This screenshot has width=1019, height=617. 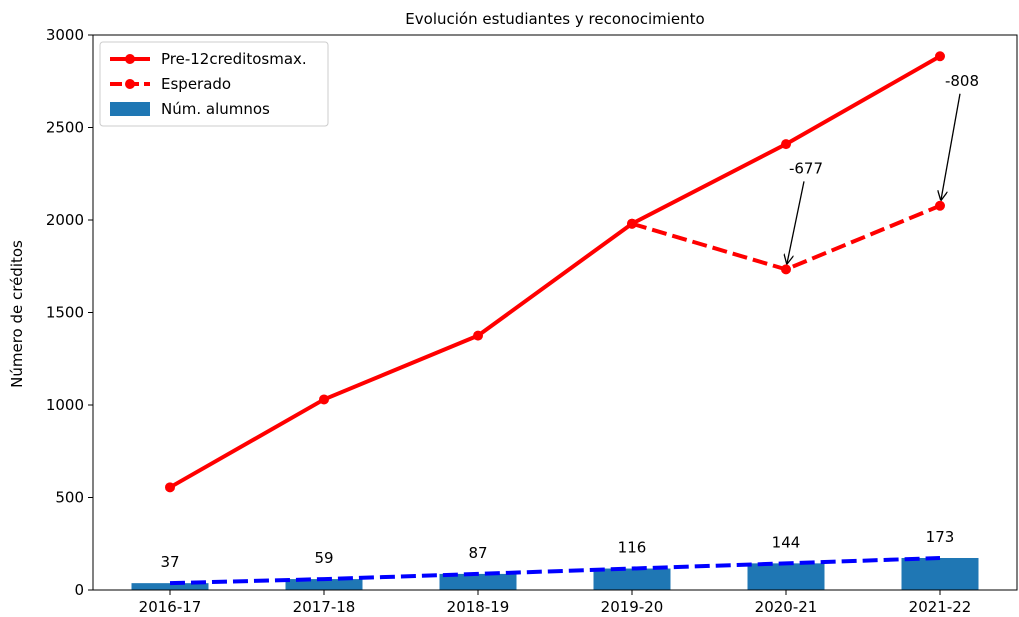 I want to click on legend-label-pre-12creditosmax: Pre-12creditosmax., so click(x=234, y=59).